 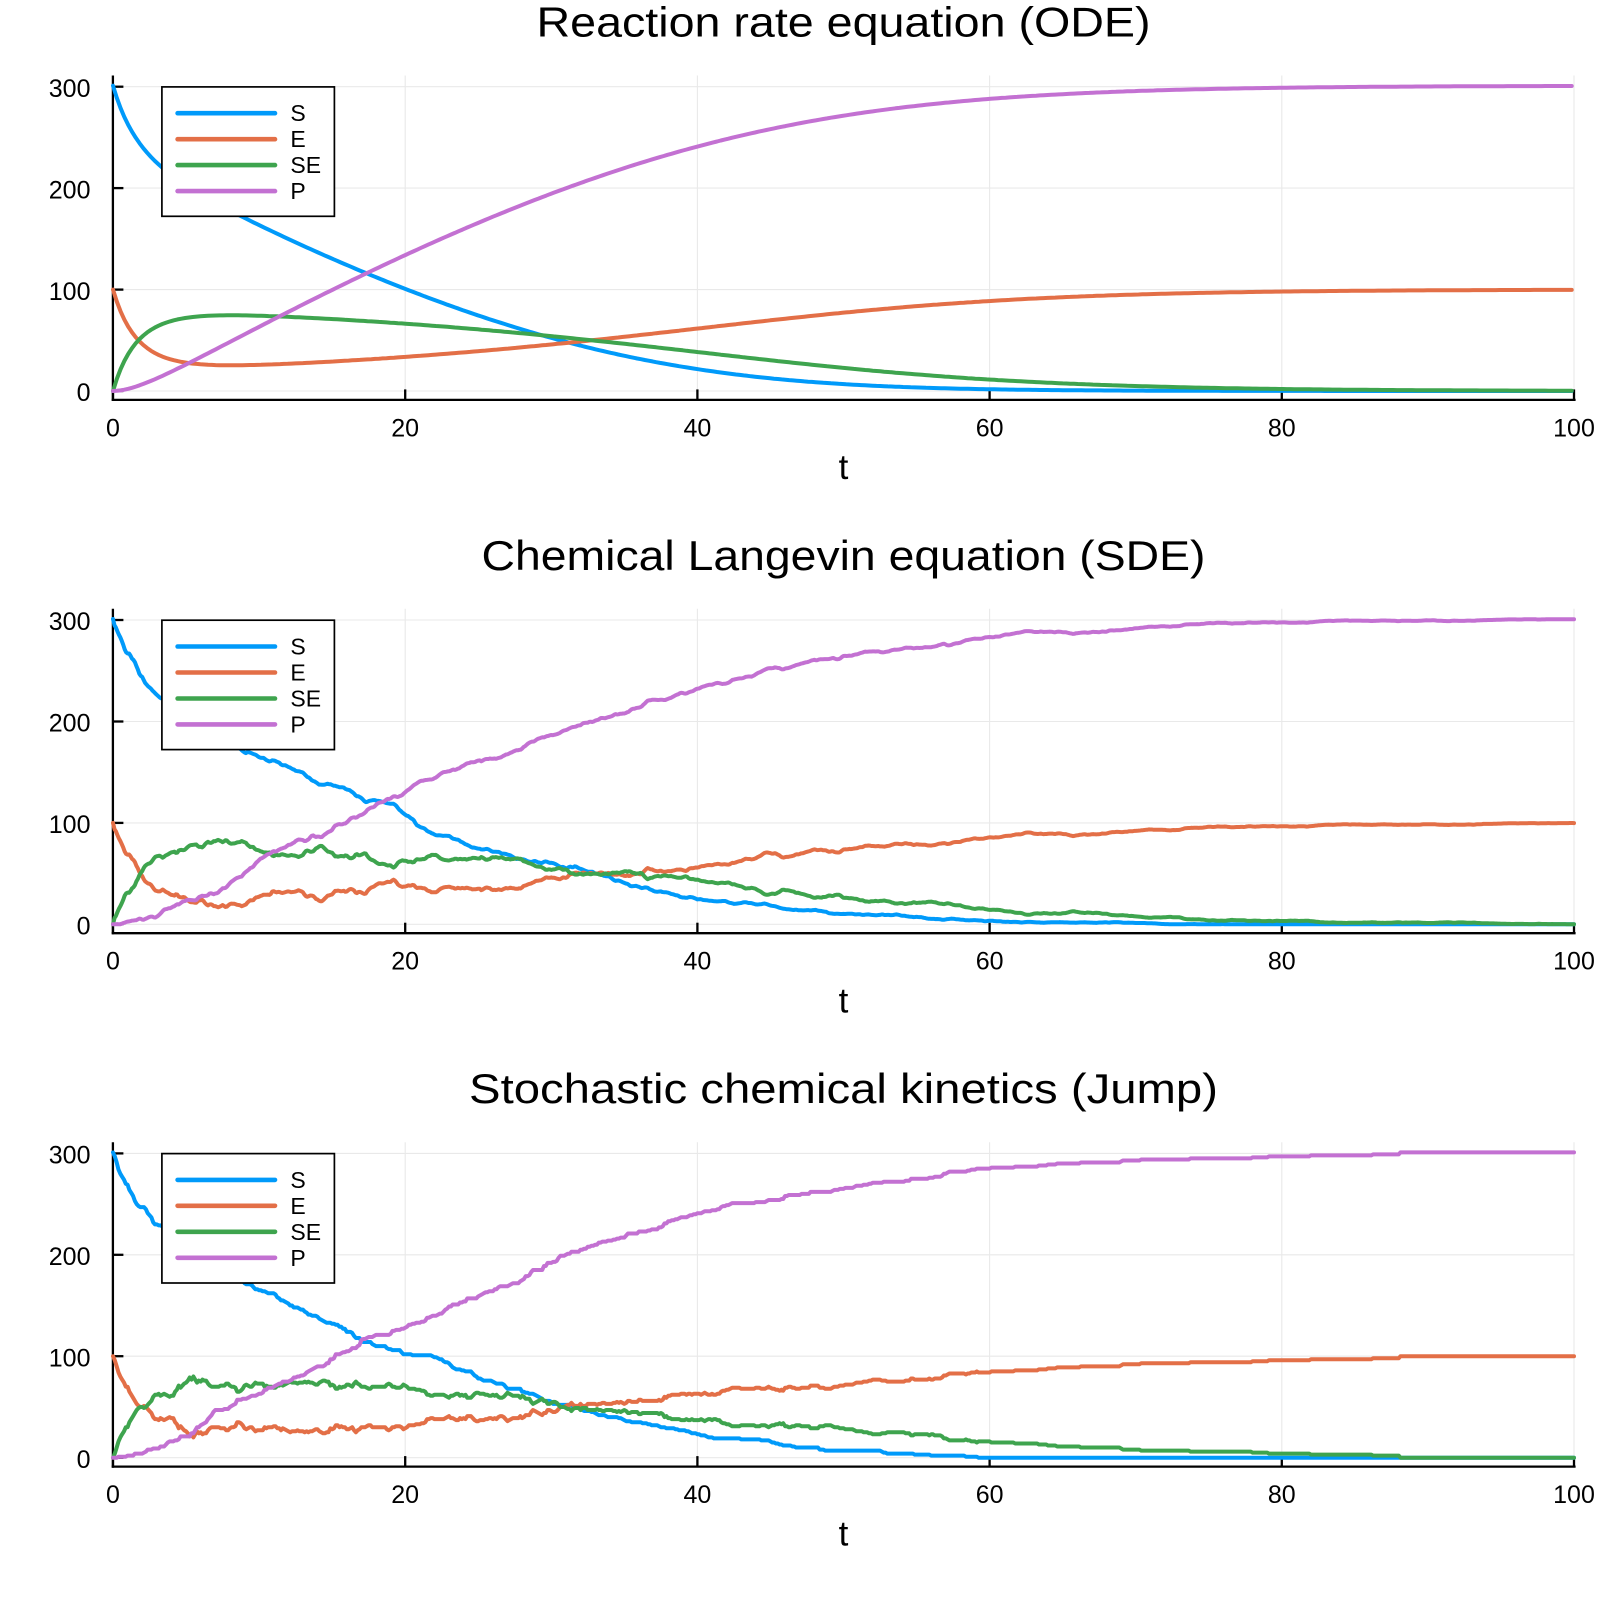 I want to click on svg-text:Chemical Langevin equation (SD: Chemical Langevin equation (SDE), so click(x=844, y=556).